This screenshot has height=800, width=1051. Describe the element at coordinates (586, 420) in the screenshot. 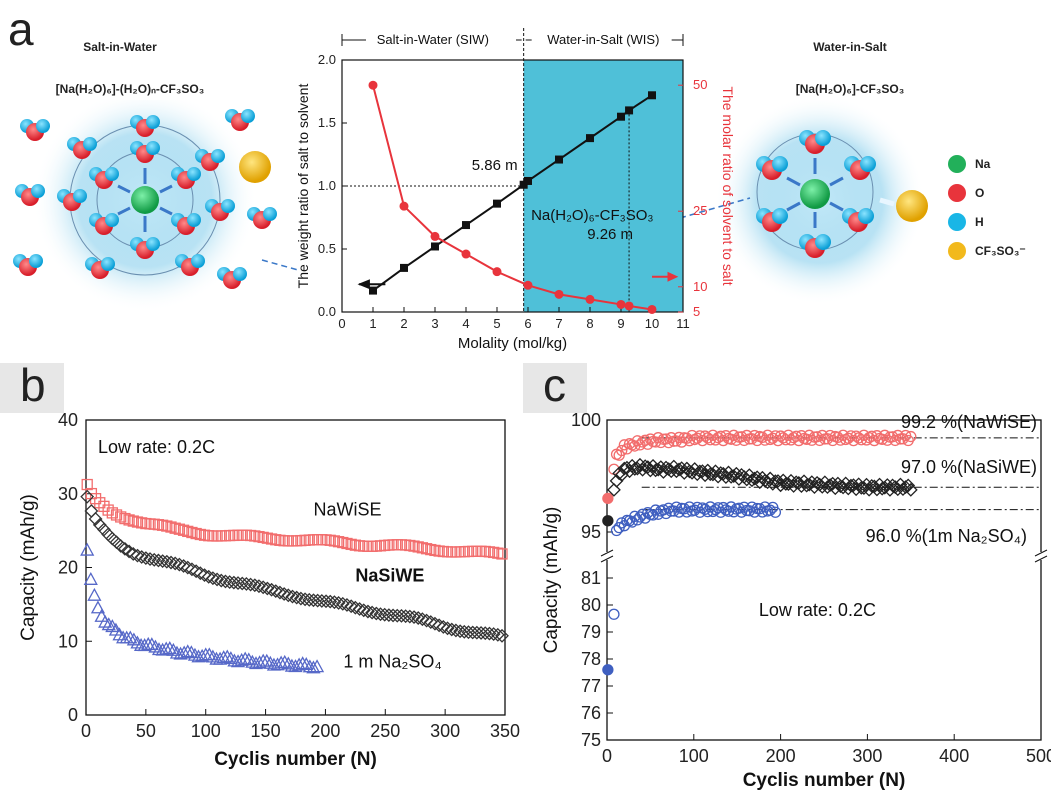

I see `chart-c-ytick-upper-1: 100` at that location.